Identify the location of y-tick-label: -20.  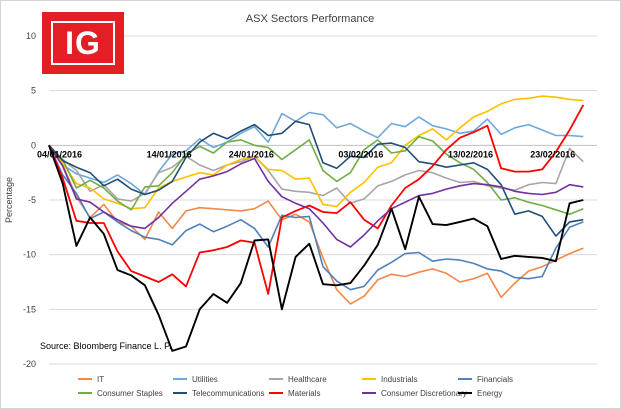
(29, 364).